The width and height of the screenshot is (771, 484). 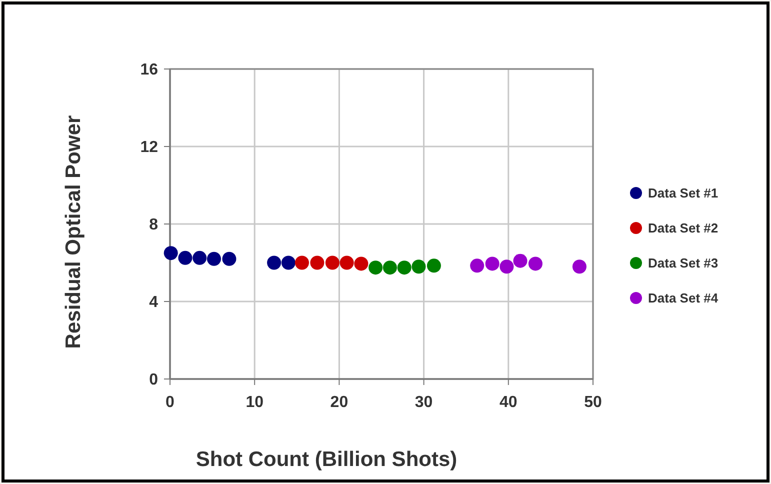 What do you see at coordinates (149, 70) in the screenshot?
I see `y-tick-label: 16` at bounding box center [149, 70].